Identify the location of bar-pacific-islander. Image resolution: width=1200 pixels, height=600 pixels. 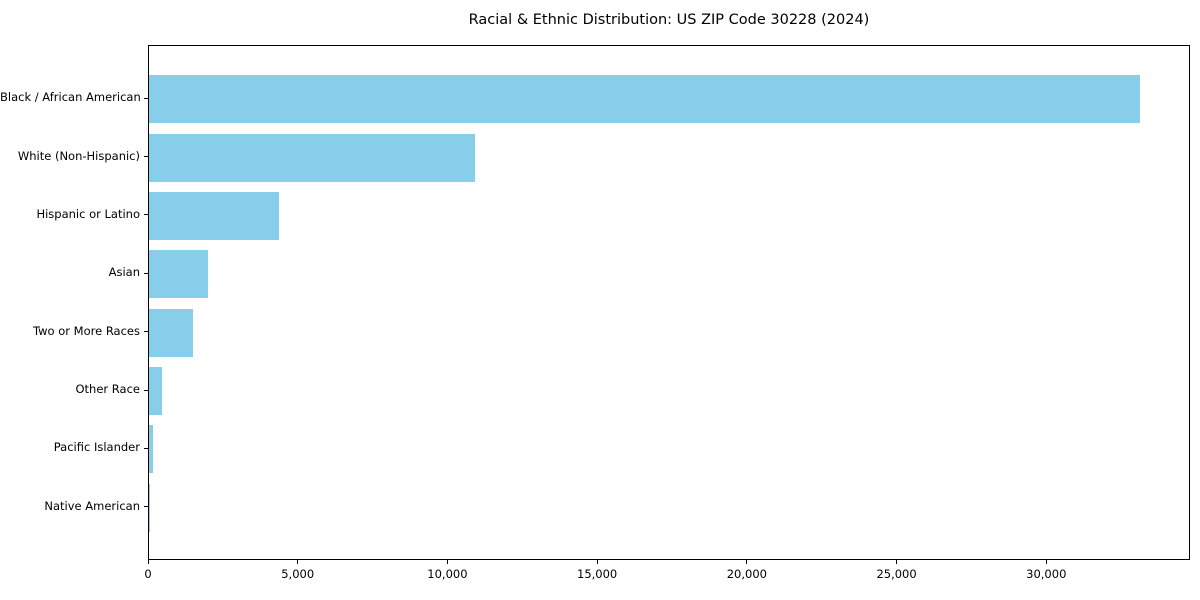
(151, 449).